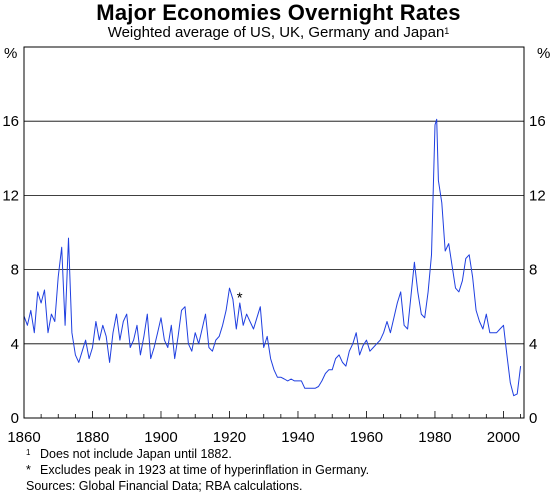  I want to click on axis-ticks, so click(272, 414).